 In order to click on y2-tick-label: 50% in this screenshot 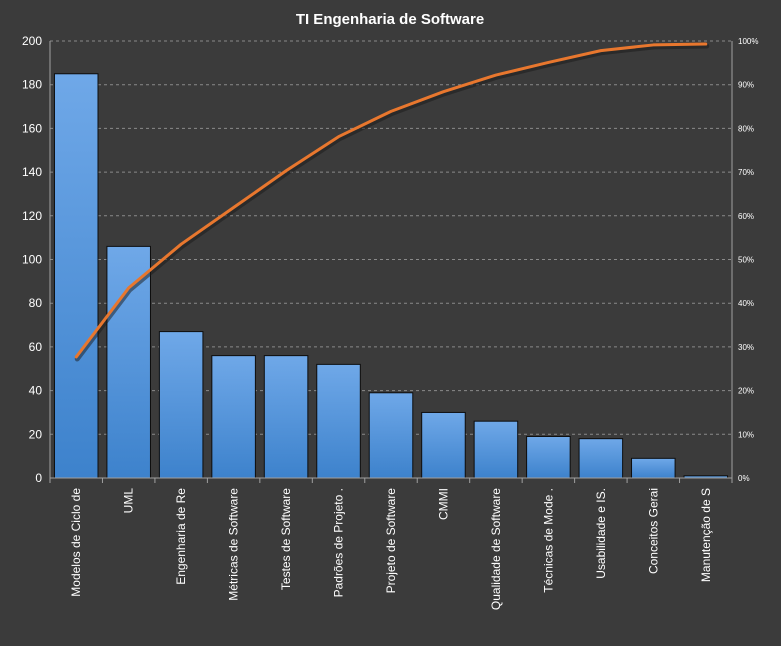, I will do `click(746, 260)`.